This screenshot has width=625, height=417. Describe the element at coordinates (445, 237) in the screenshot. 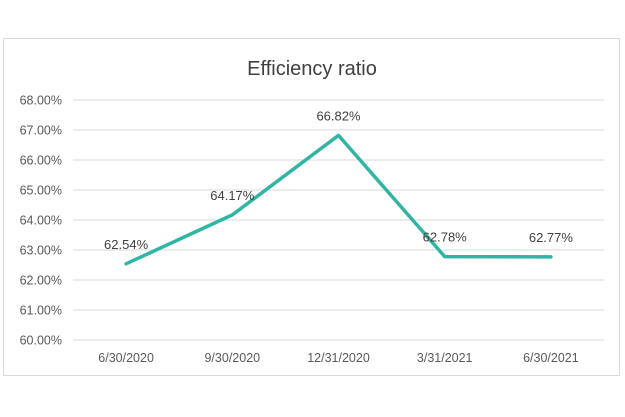

I see `data-label: 62.78%` at that location.